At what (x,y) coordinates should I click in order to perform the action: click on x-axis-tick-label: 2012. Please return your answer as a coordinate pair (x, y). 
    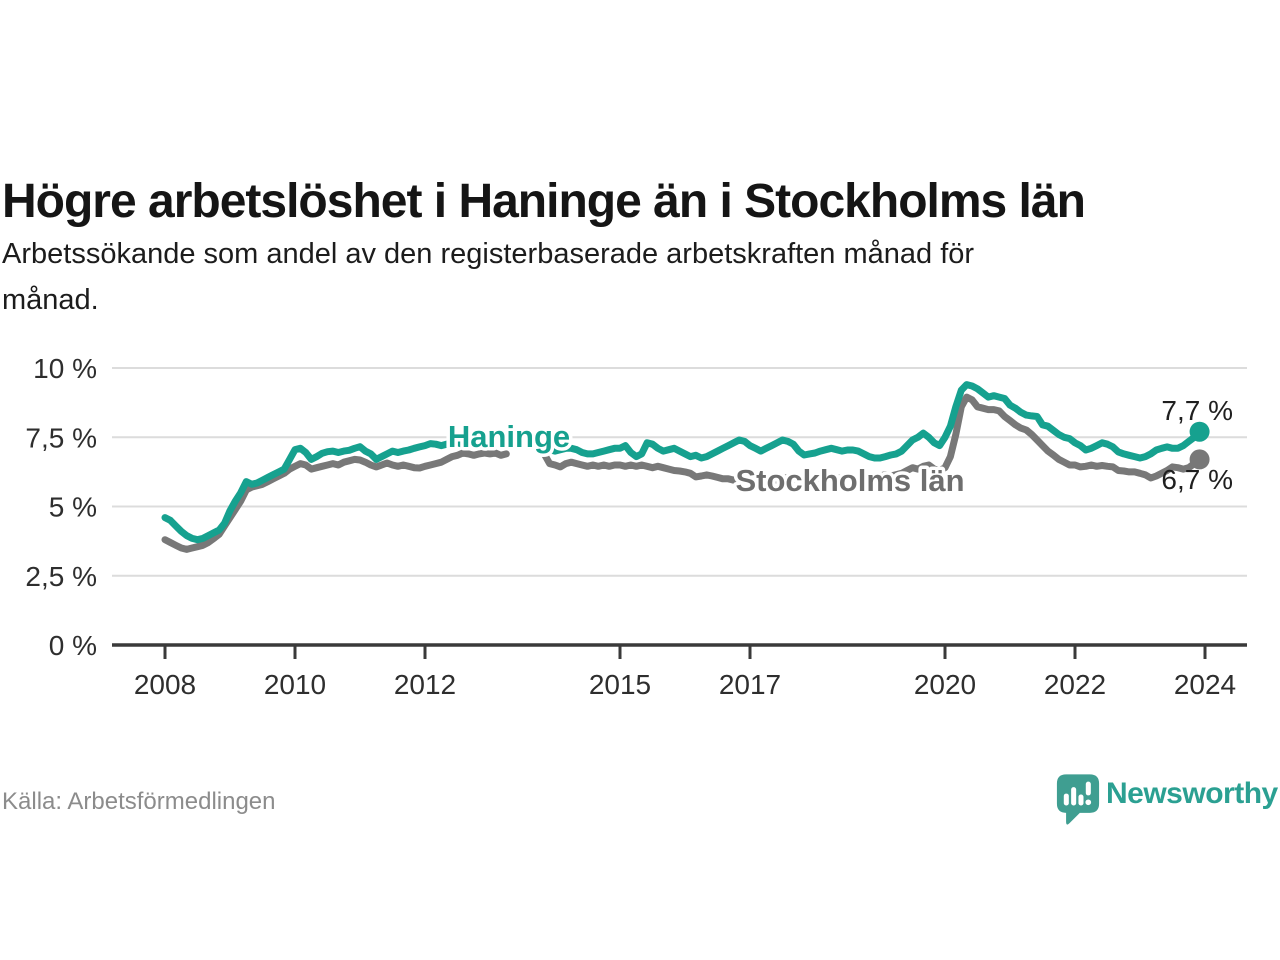
    Looking at the image, I should click on (425, 684).